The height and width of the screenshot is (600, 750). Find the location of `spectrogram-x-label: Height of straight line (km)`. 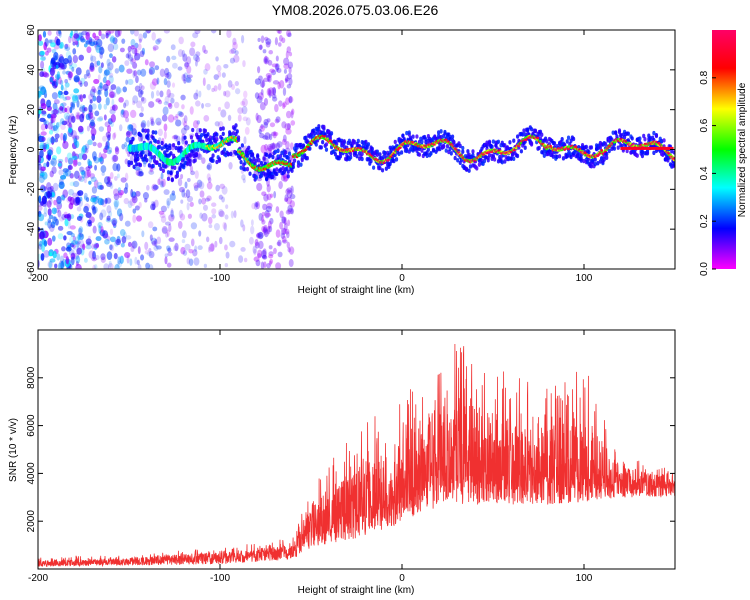

spectrogram-x-label: Height of straight line (km) is located at coordinates (356, 290).